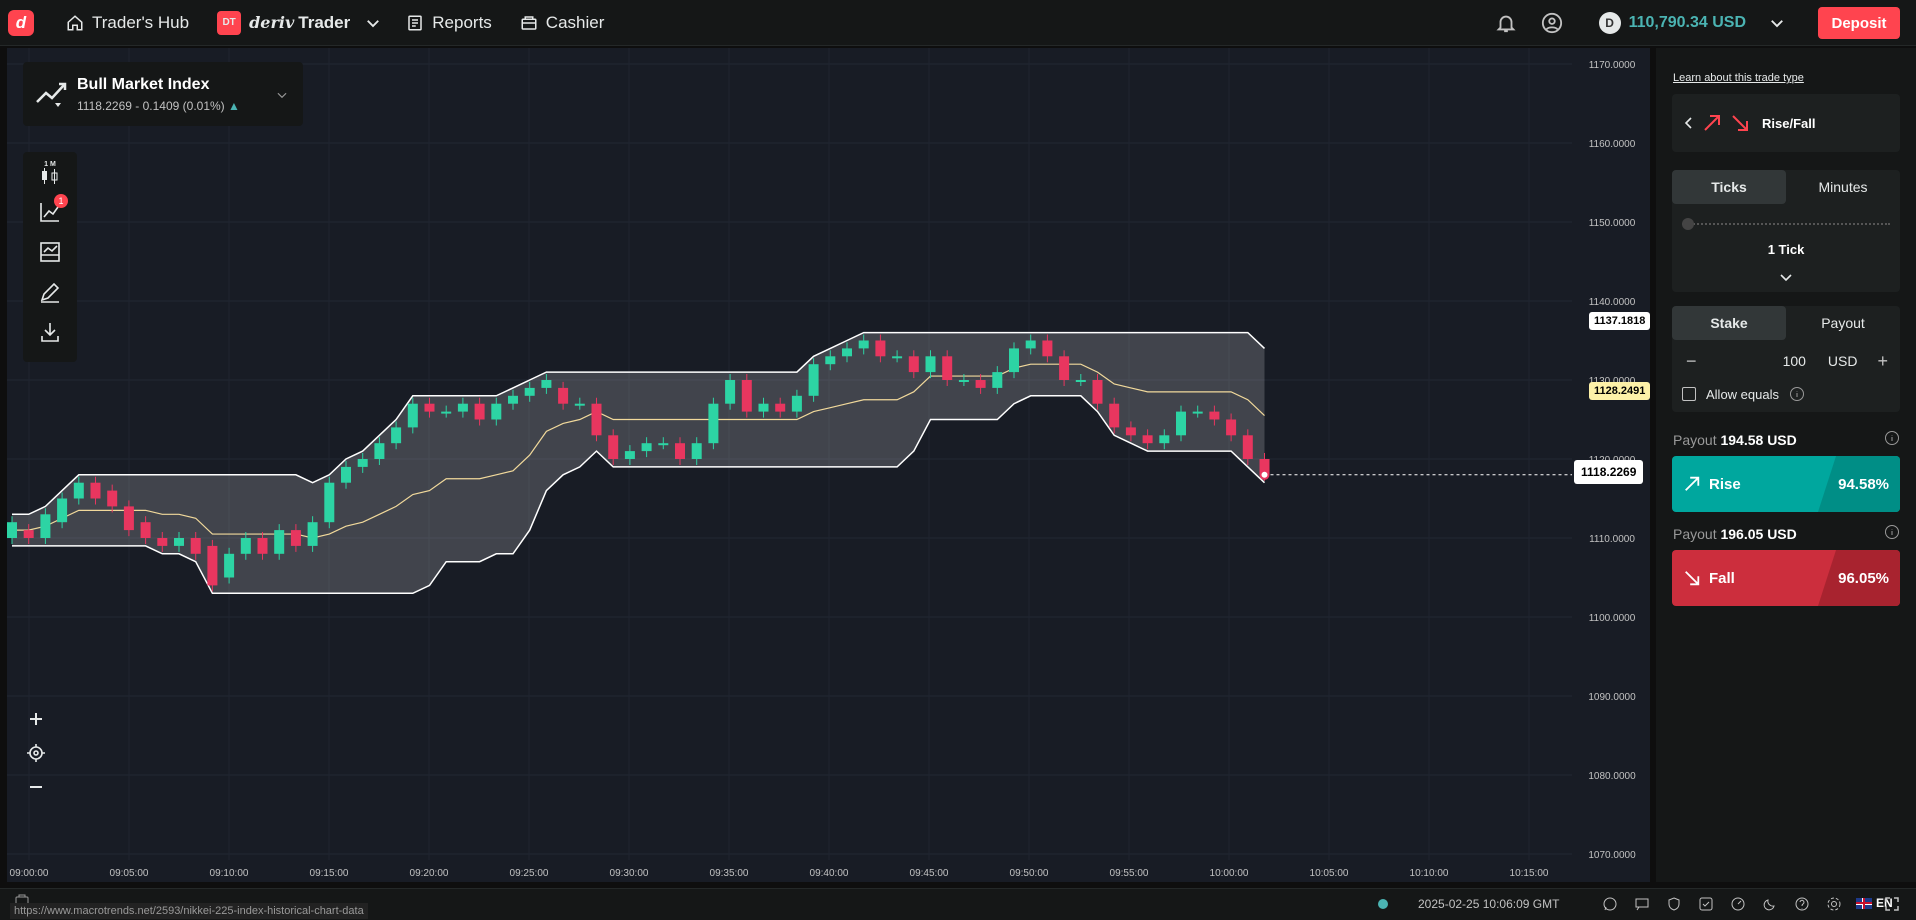 The width and height of the screenshot is (1916, 920). What do you see at coordinates (1802, 904) in the screenshot?
I see `help-icon` at bounding box center [1802, 904].